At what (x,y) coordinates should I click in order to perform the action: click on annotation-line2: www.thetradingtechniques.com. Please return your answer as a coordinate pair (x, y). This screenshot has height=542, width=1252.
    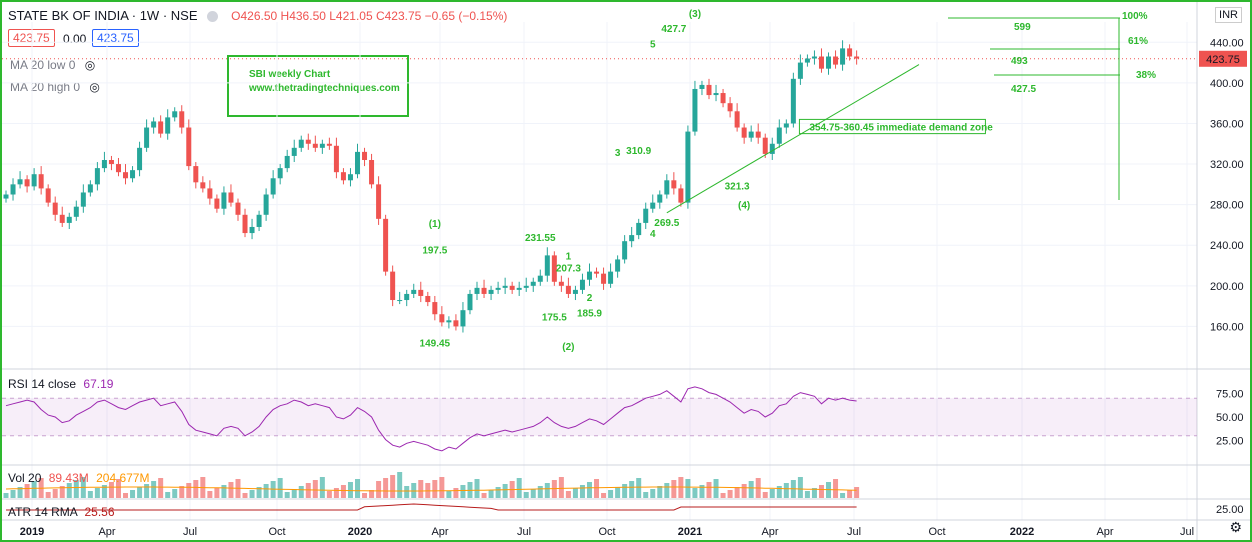
    Looking at the image, I should click on (324, 88).